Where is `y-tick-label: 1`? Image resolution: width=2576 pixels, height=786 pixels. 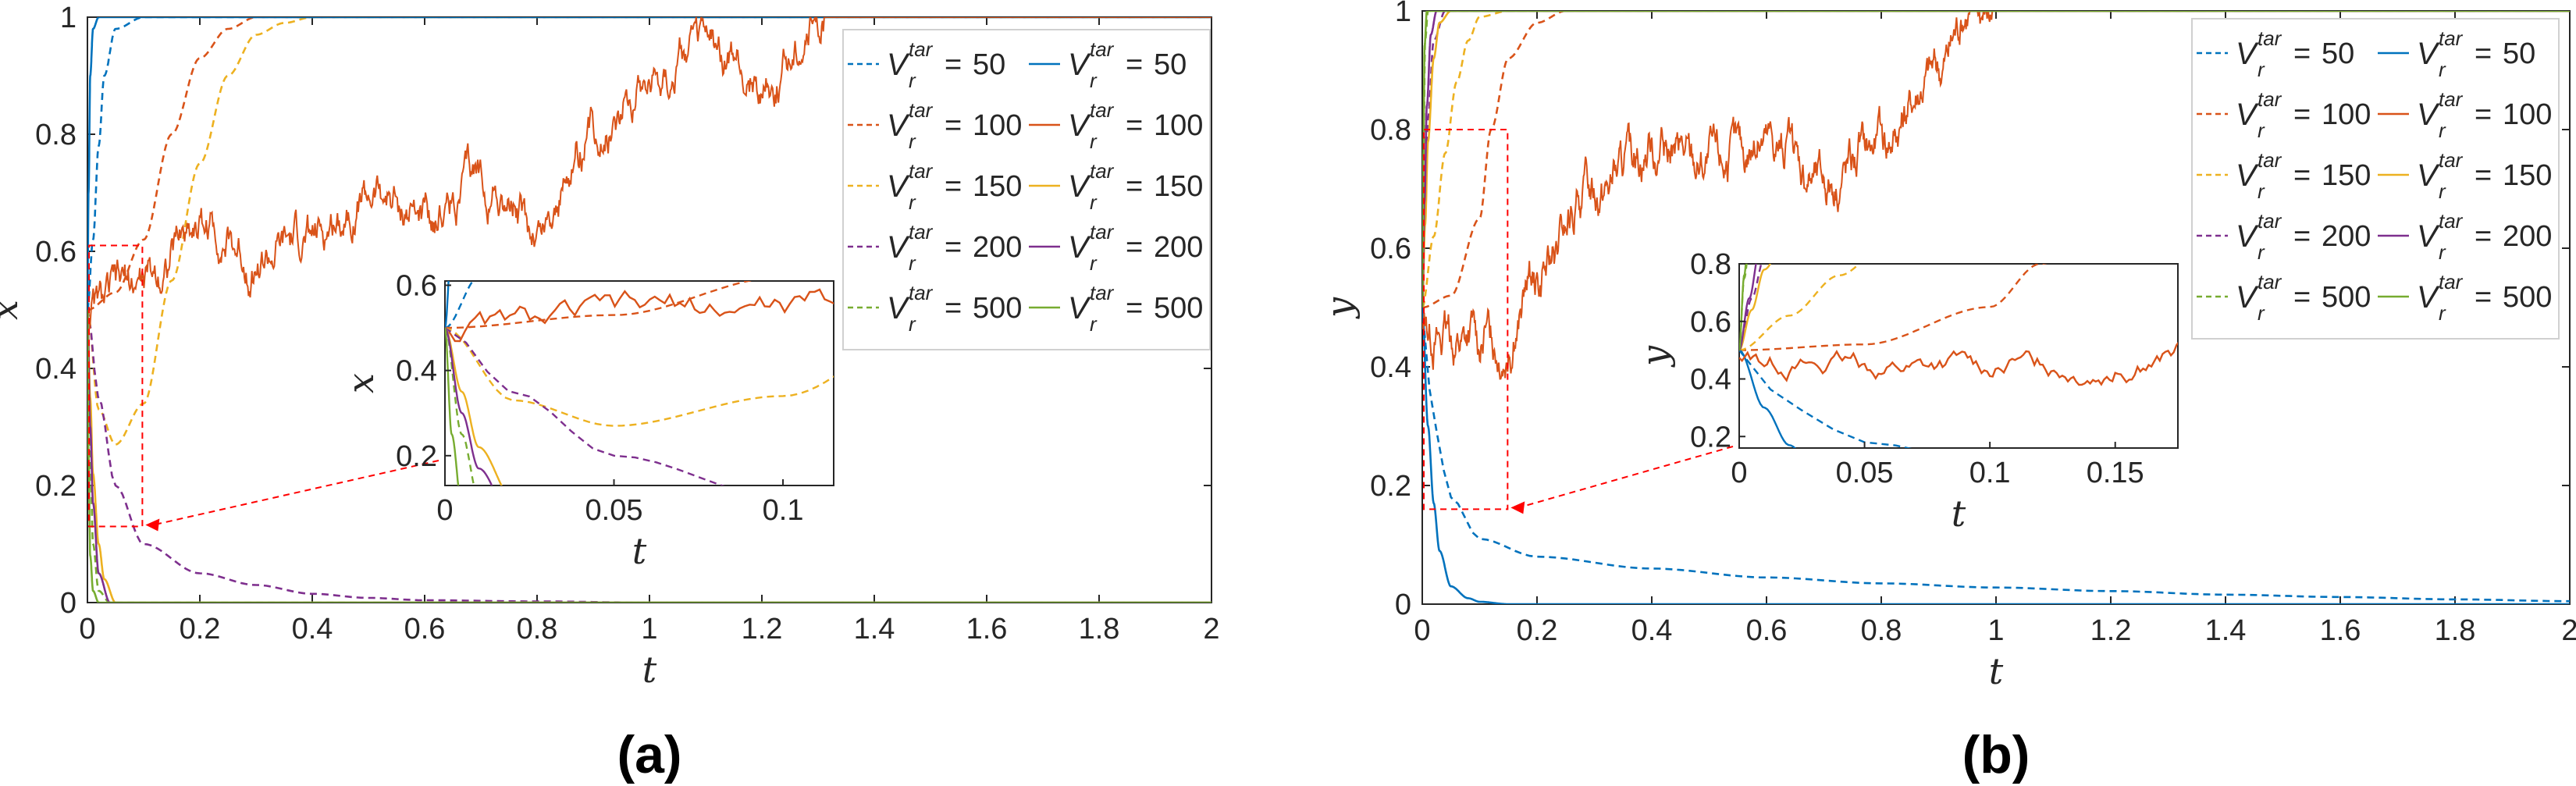
y-tick-label: 1 is located at coordinates (68, 18).